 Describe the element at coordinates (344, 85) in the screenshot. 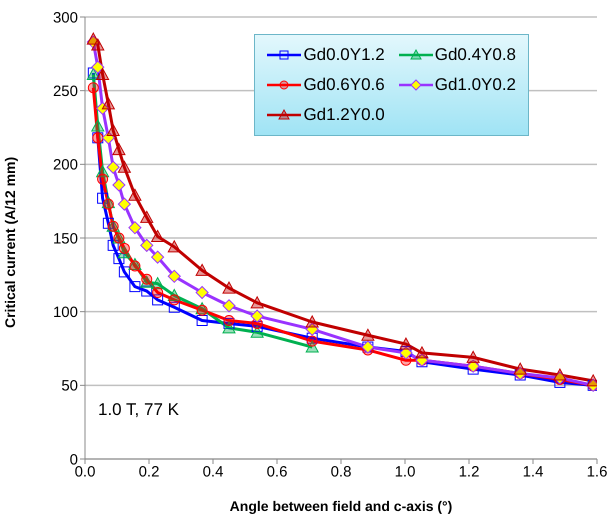

I see `legend-label: Gd0.6Y0.6` at that location.